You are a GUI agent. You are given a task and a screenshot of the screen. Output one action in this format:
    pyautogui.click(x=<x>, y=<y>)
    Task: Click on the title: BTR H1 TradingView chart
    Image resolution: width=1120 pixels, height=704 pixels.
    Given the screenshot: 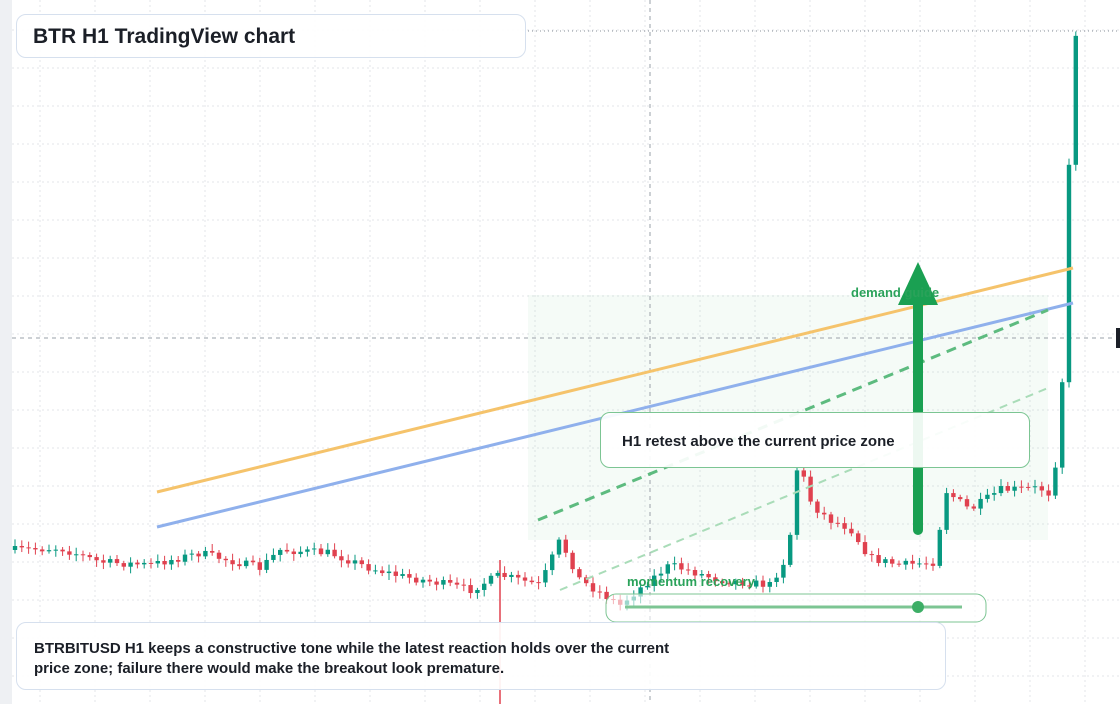 What is the action you would take?
    pyautogui.click(x=164, y=36)
    